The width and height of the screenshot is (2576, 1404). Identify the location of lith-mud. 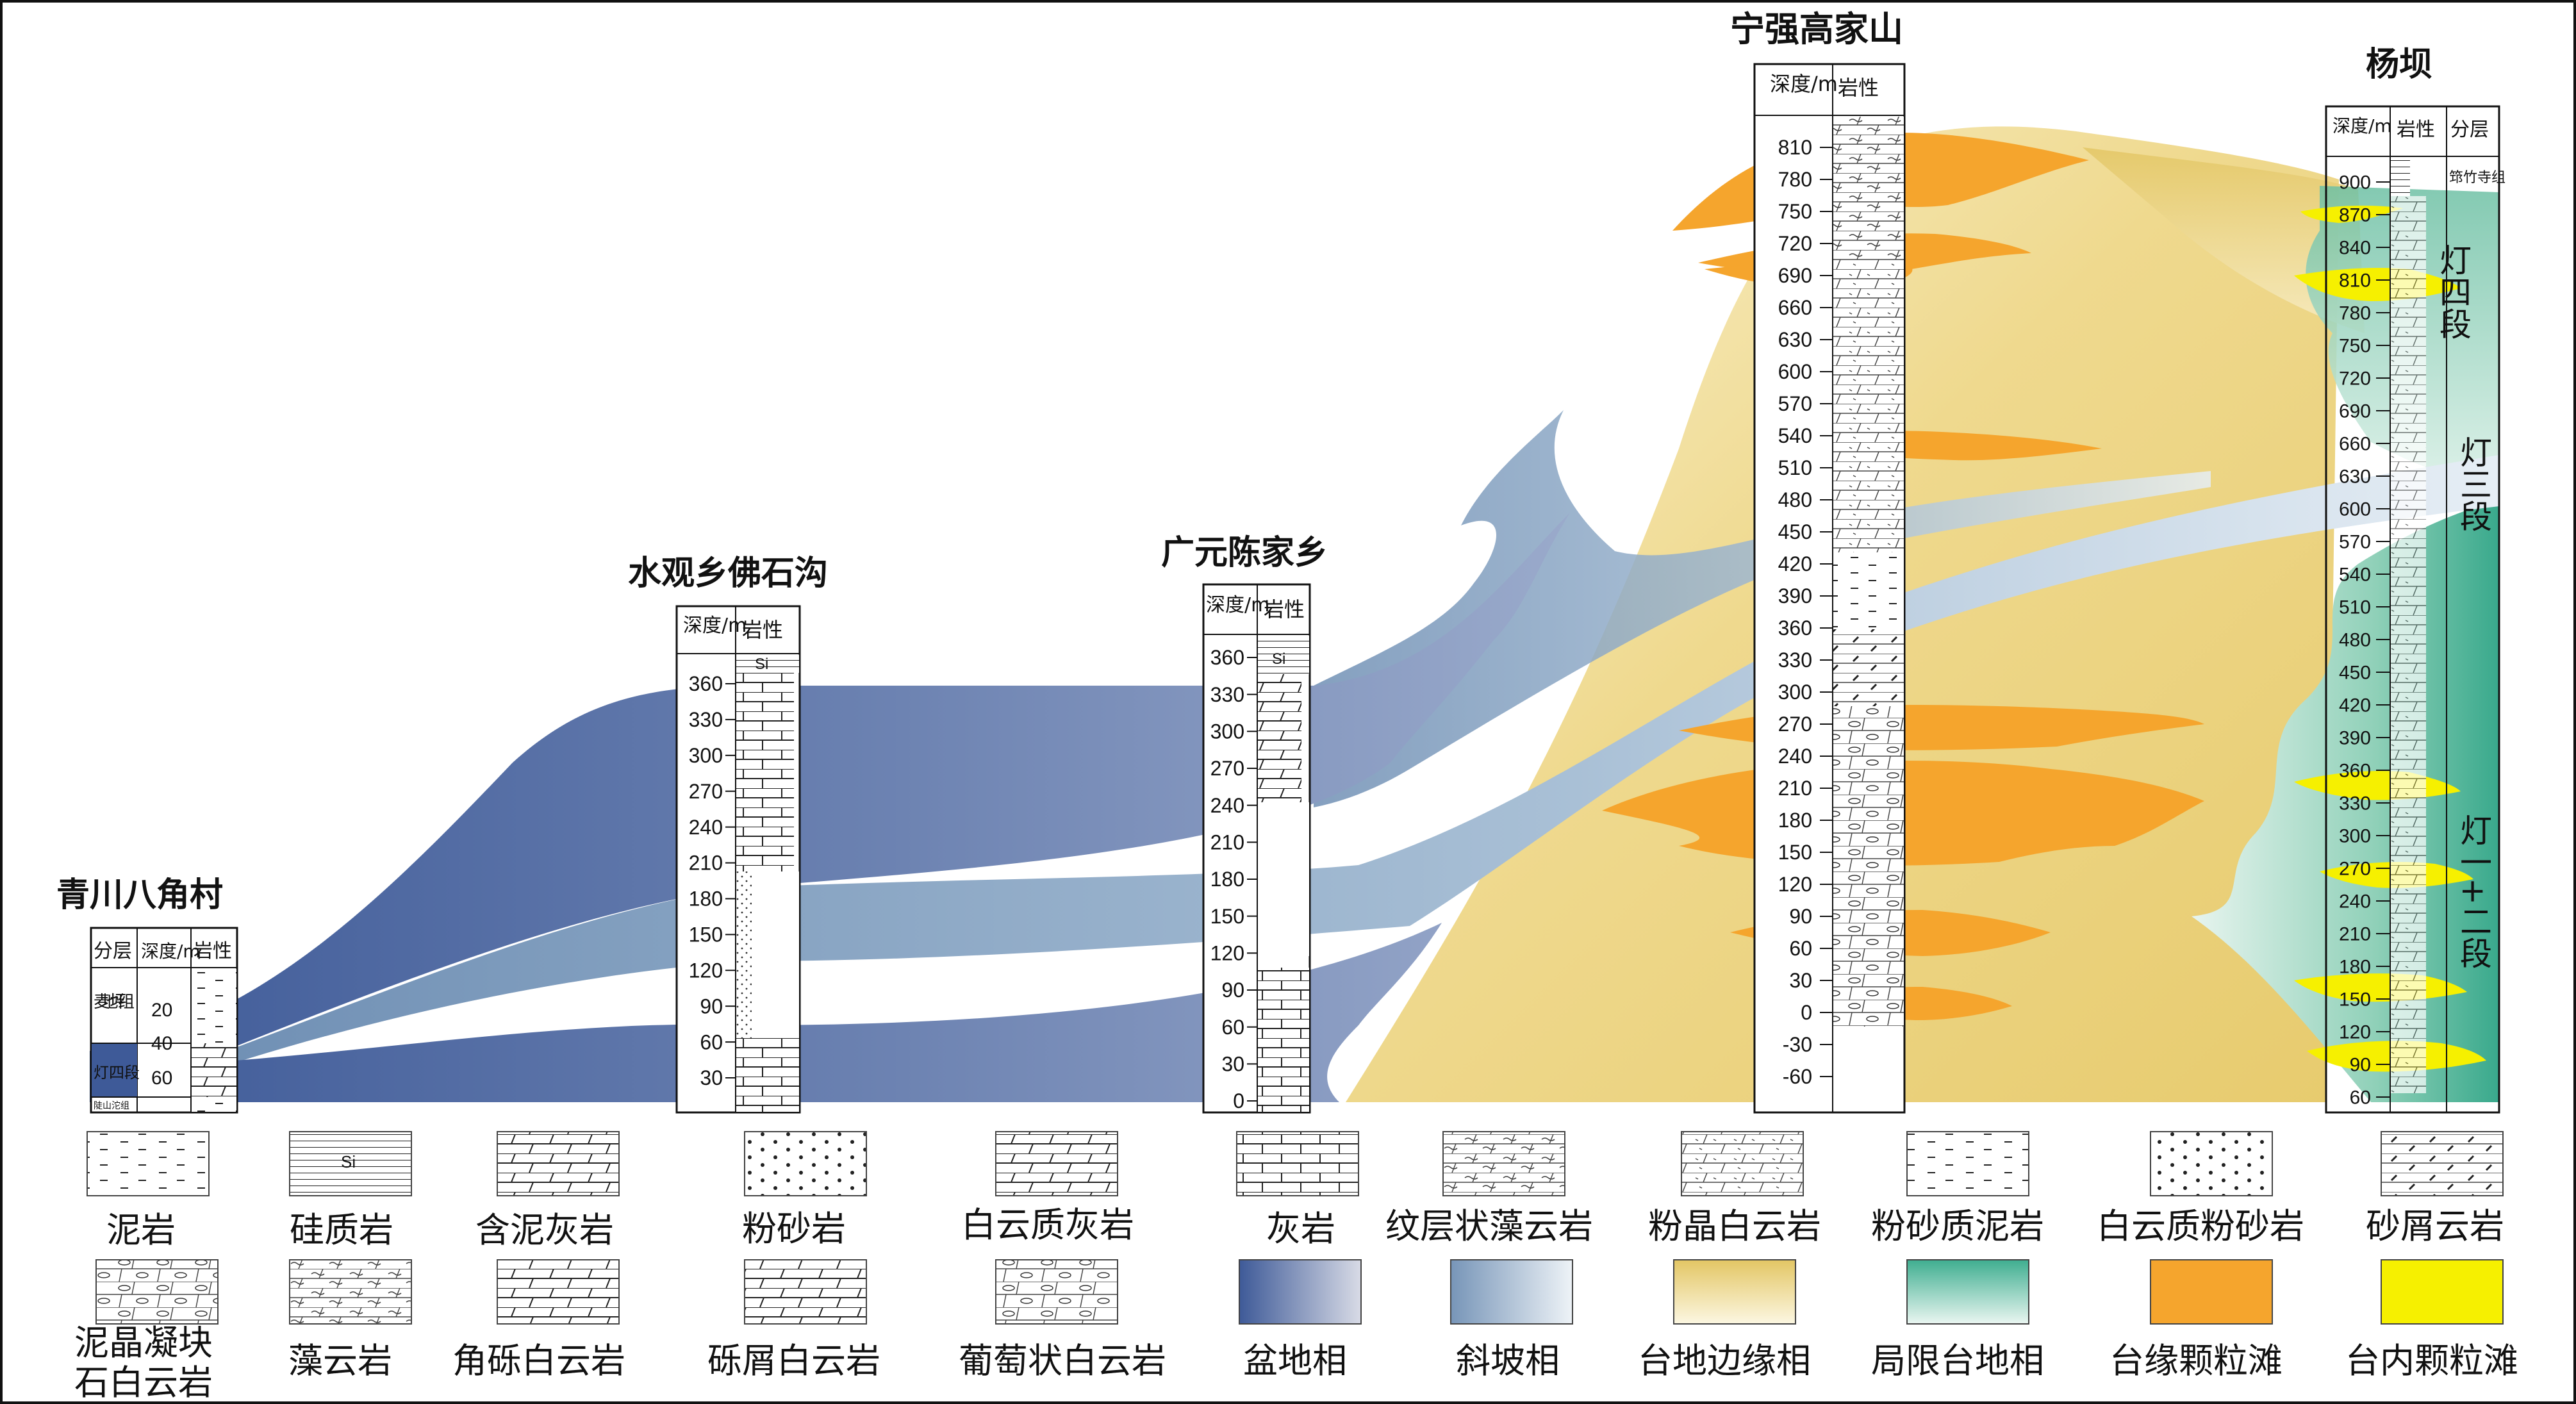
(214, 1006).